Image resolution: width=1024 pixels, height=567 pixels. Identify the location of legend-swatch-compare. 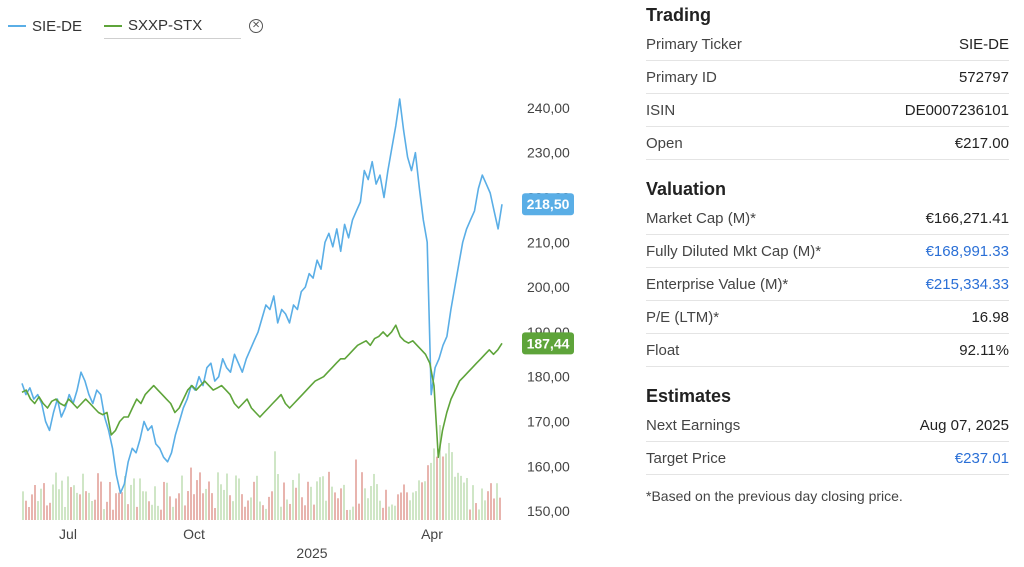
(113, 25).